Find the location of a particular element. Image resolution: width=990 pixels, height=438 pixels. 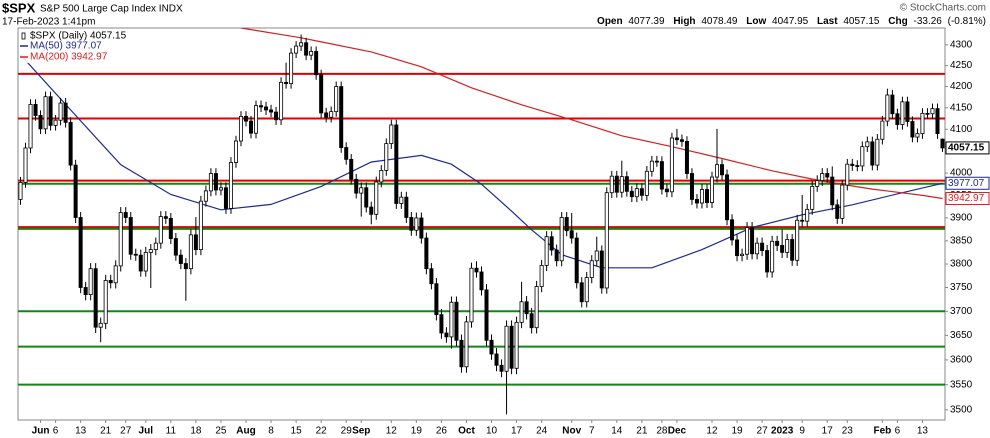

y-tick-label: 4250 is located at coordinates (961, 65).